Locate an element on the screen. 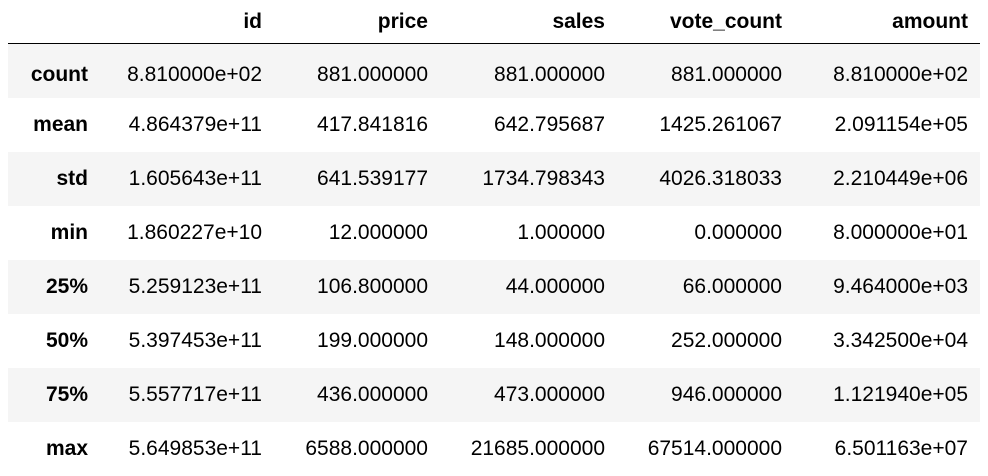 The image size is (988, 476). cell-amount: 6.501163e+07 is located at coordinates (901, 448).